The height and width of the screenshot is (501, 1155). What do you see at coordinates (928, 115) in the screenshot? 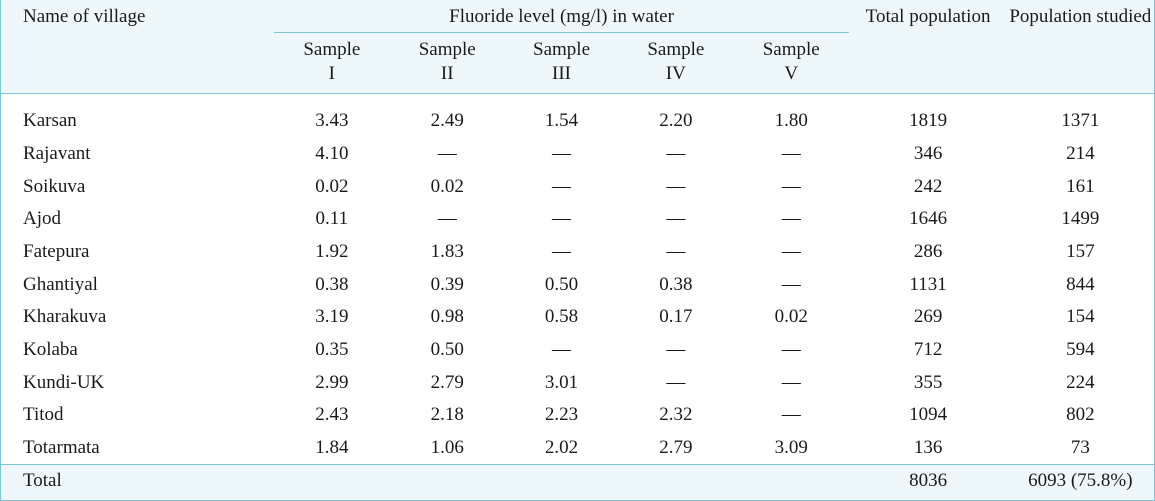
I see `total-population-cell: 1819` at bounding box center [928, 115].